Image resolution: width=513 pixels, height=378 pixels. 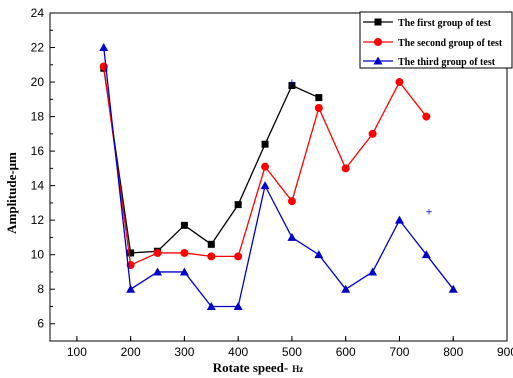 I want to click on x-axis-label: Rotate speed-, so click(x=250, y=367).